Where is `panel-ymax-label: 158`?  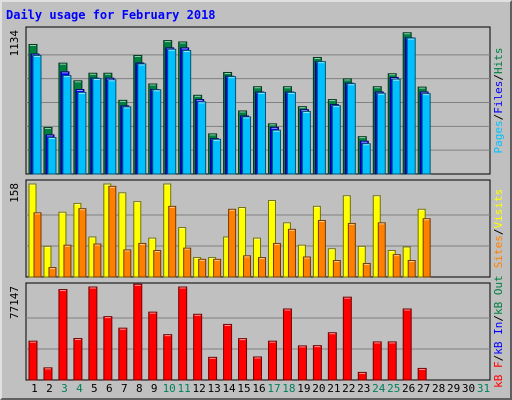
panel-ymax-label: 158 is located at coordinates (14, 193).